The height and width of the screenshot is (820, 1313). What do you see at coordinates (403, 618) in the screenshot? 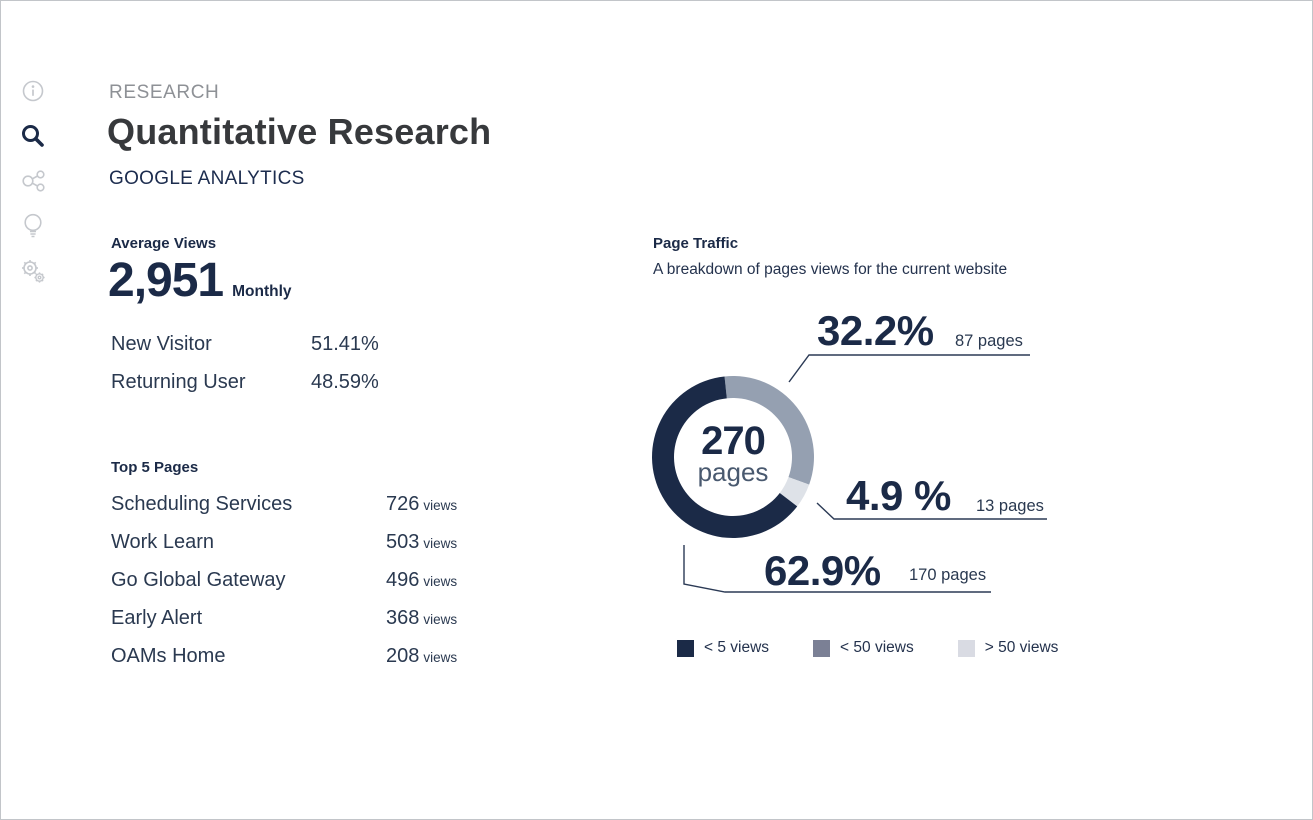
I see `page-views-value: 368` at bounding box center [403, 618].